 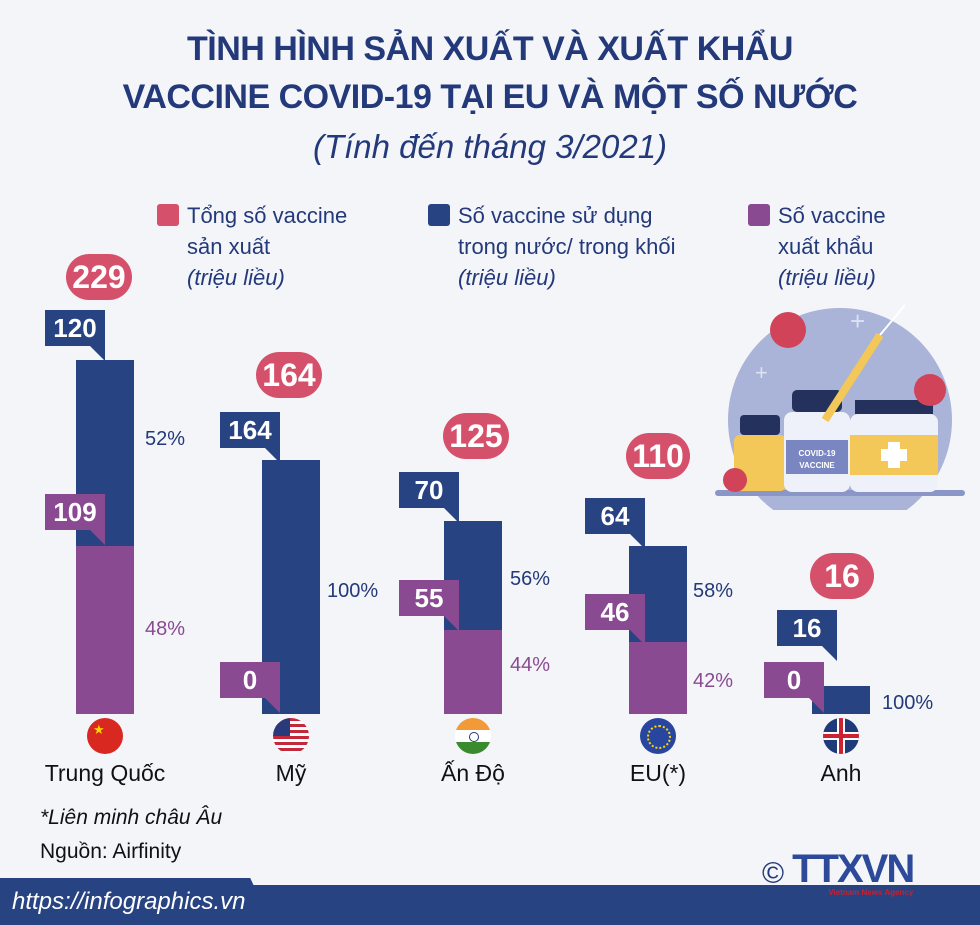 What do you see at coordinates (490, 97) in the screenshot?
I see `chart-title-line2: VACCINE COVID-19 TẠI EU VÀ MỘT SỐ NƯỚC` at bounding box center [490, 97].